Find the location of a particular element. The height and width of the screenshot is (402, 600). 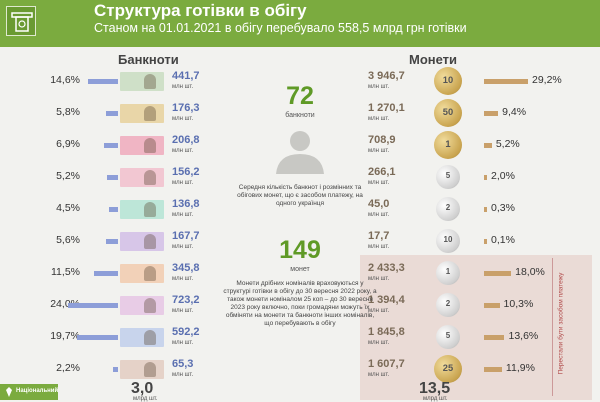

banknote-100-hryvnia-icon is located at coordinates (142, 273).